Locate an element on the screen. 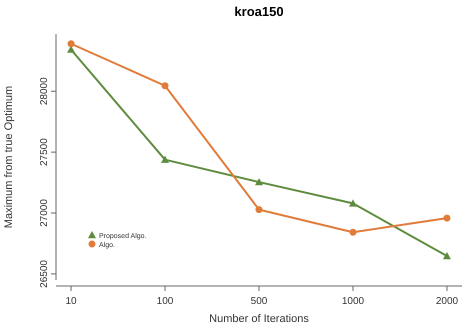 Image resolution: width=474 pixels, height=326 pixels. y-tick-label: 27000 is located at coordinates (44, 212).